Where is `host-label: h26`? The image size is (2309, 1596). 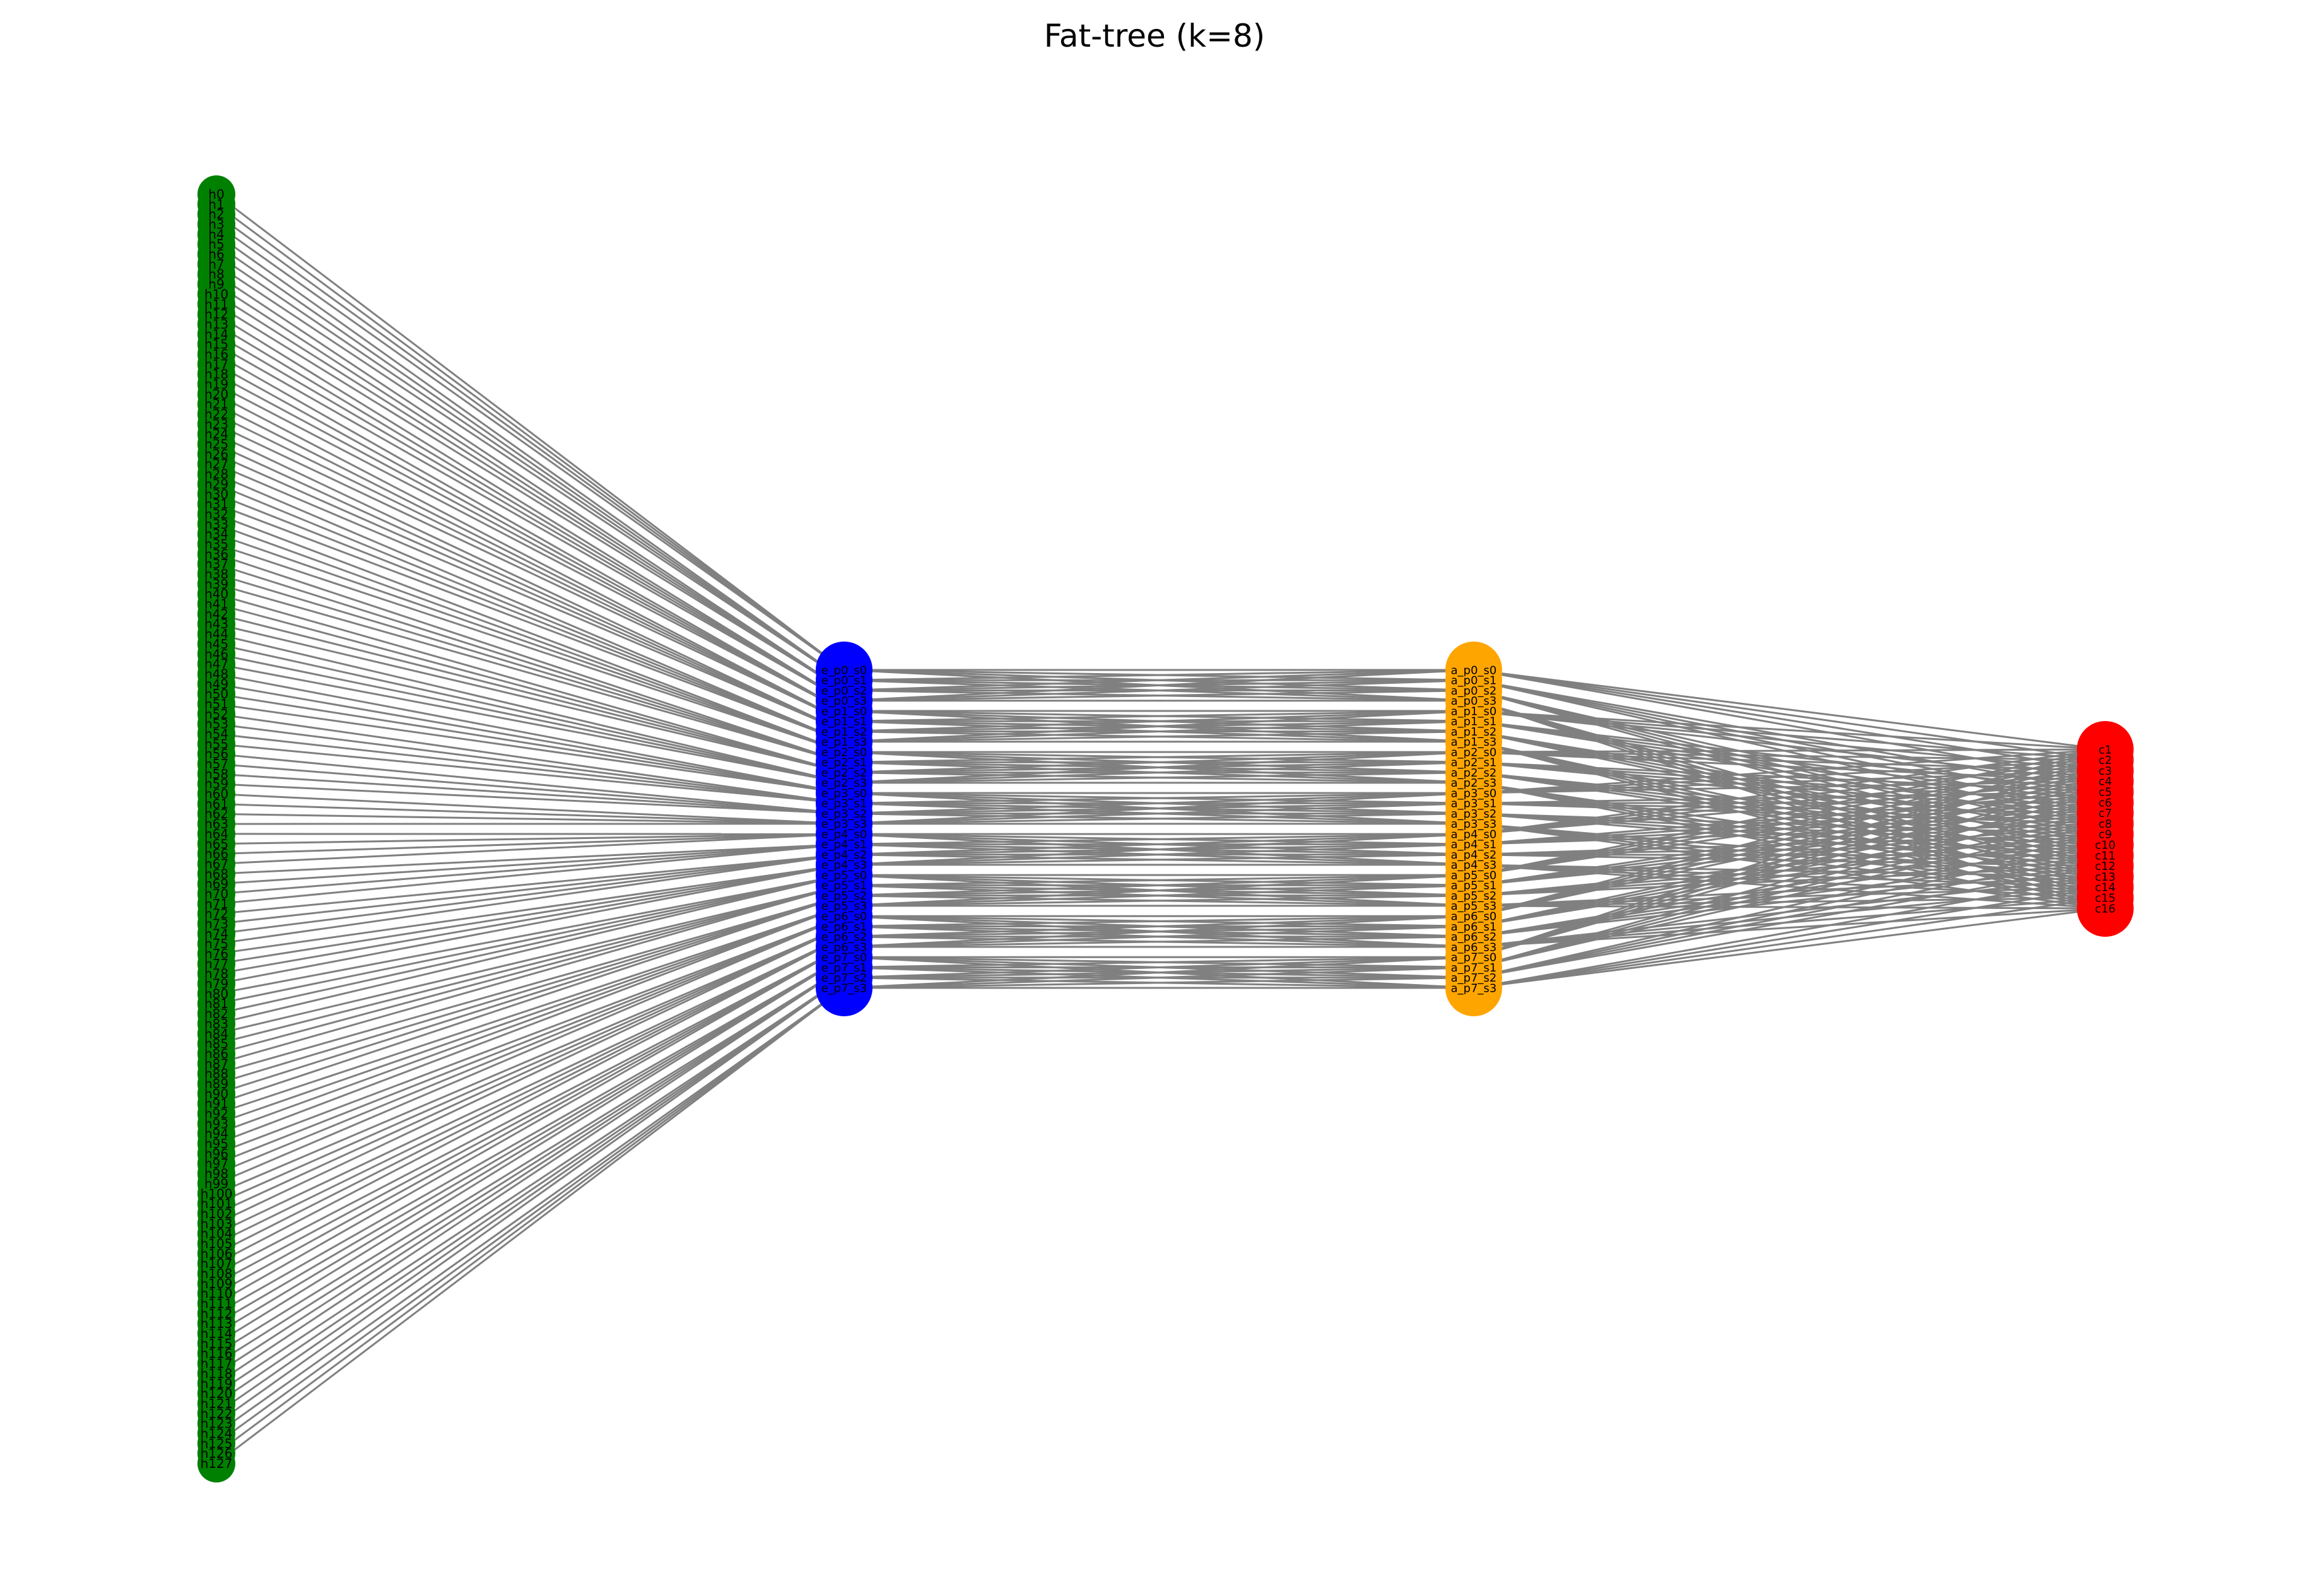
host-label: h26 is located at coordinates (216, 455).